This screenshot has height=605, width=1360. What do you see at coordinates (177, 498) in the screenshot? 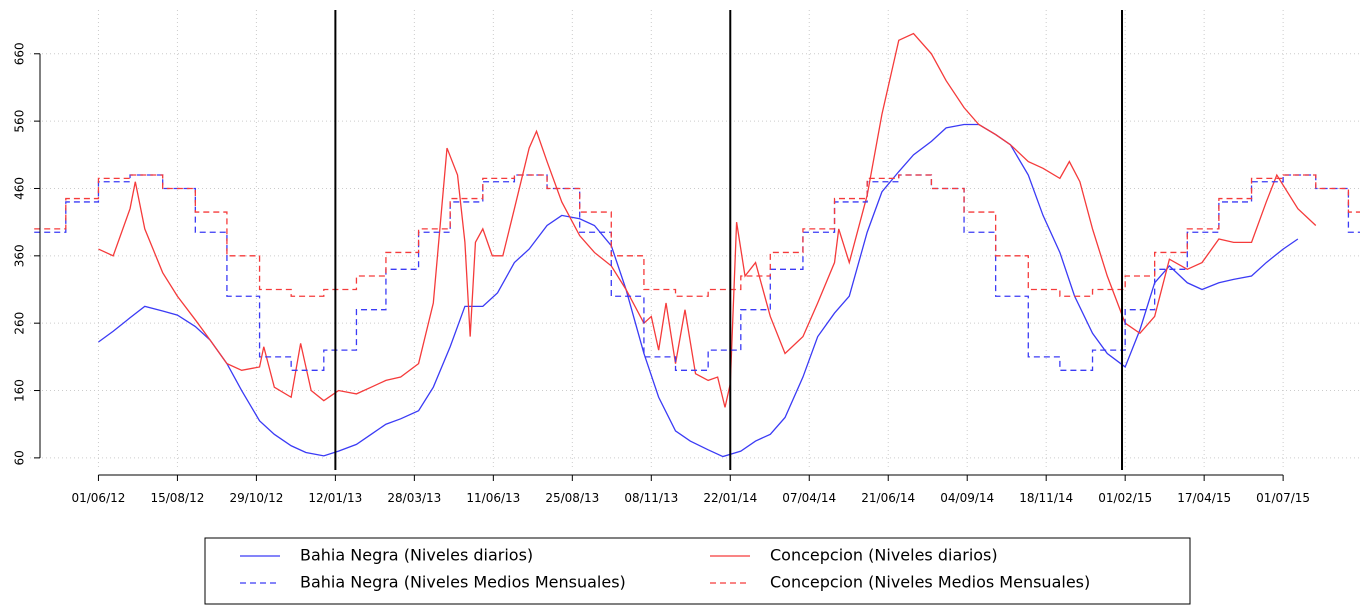
I see `x-tick-label: 15/08/12` at bounding box center [177, 498].